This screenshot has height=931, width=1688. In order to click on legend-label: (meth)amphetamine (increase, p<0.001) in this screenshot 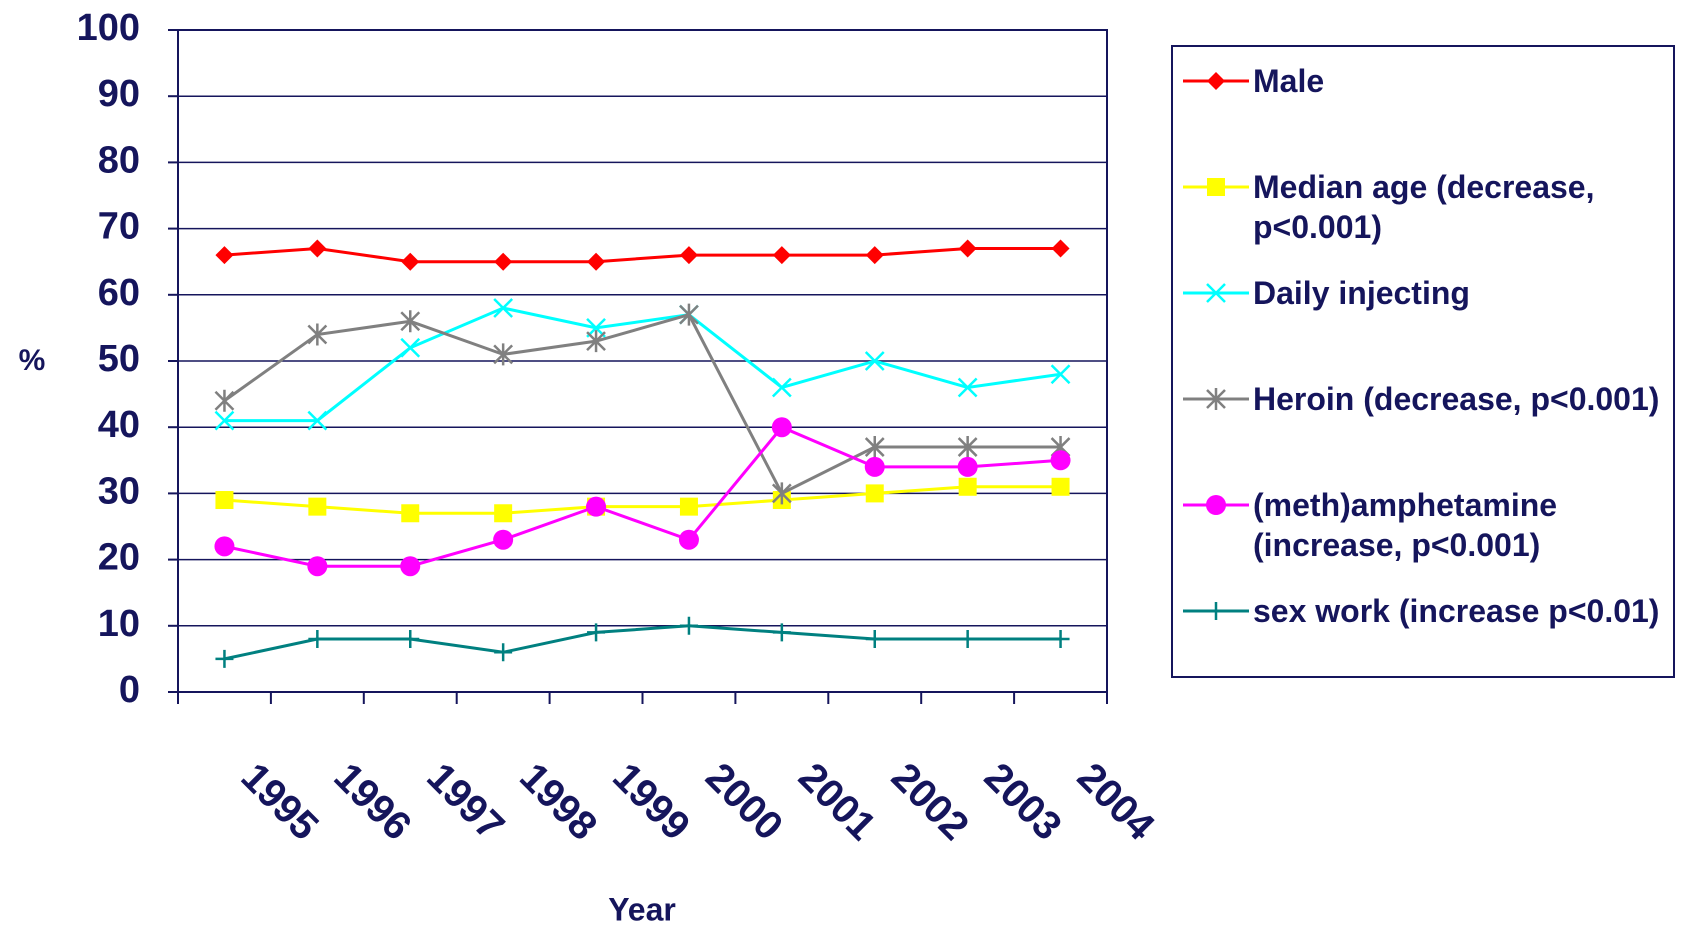, I will do `click(1405, 525)`.